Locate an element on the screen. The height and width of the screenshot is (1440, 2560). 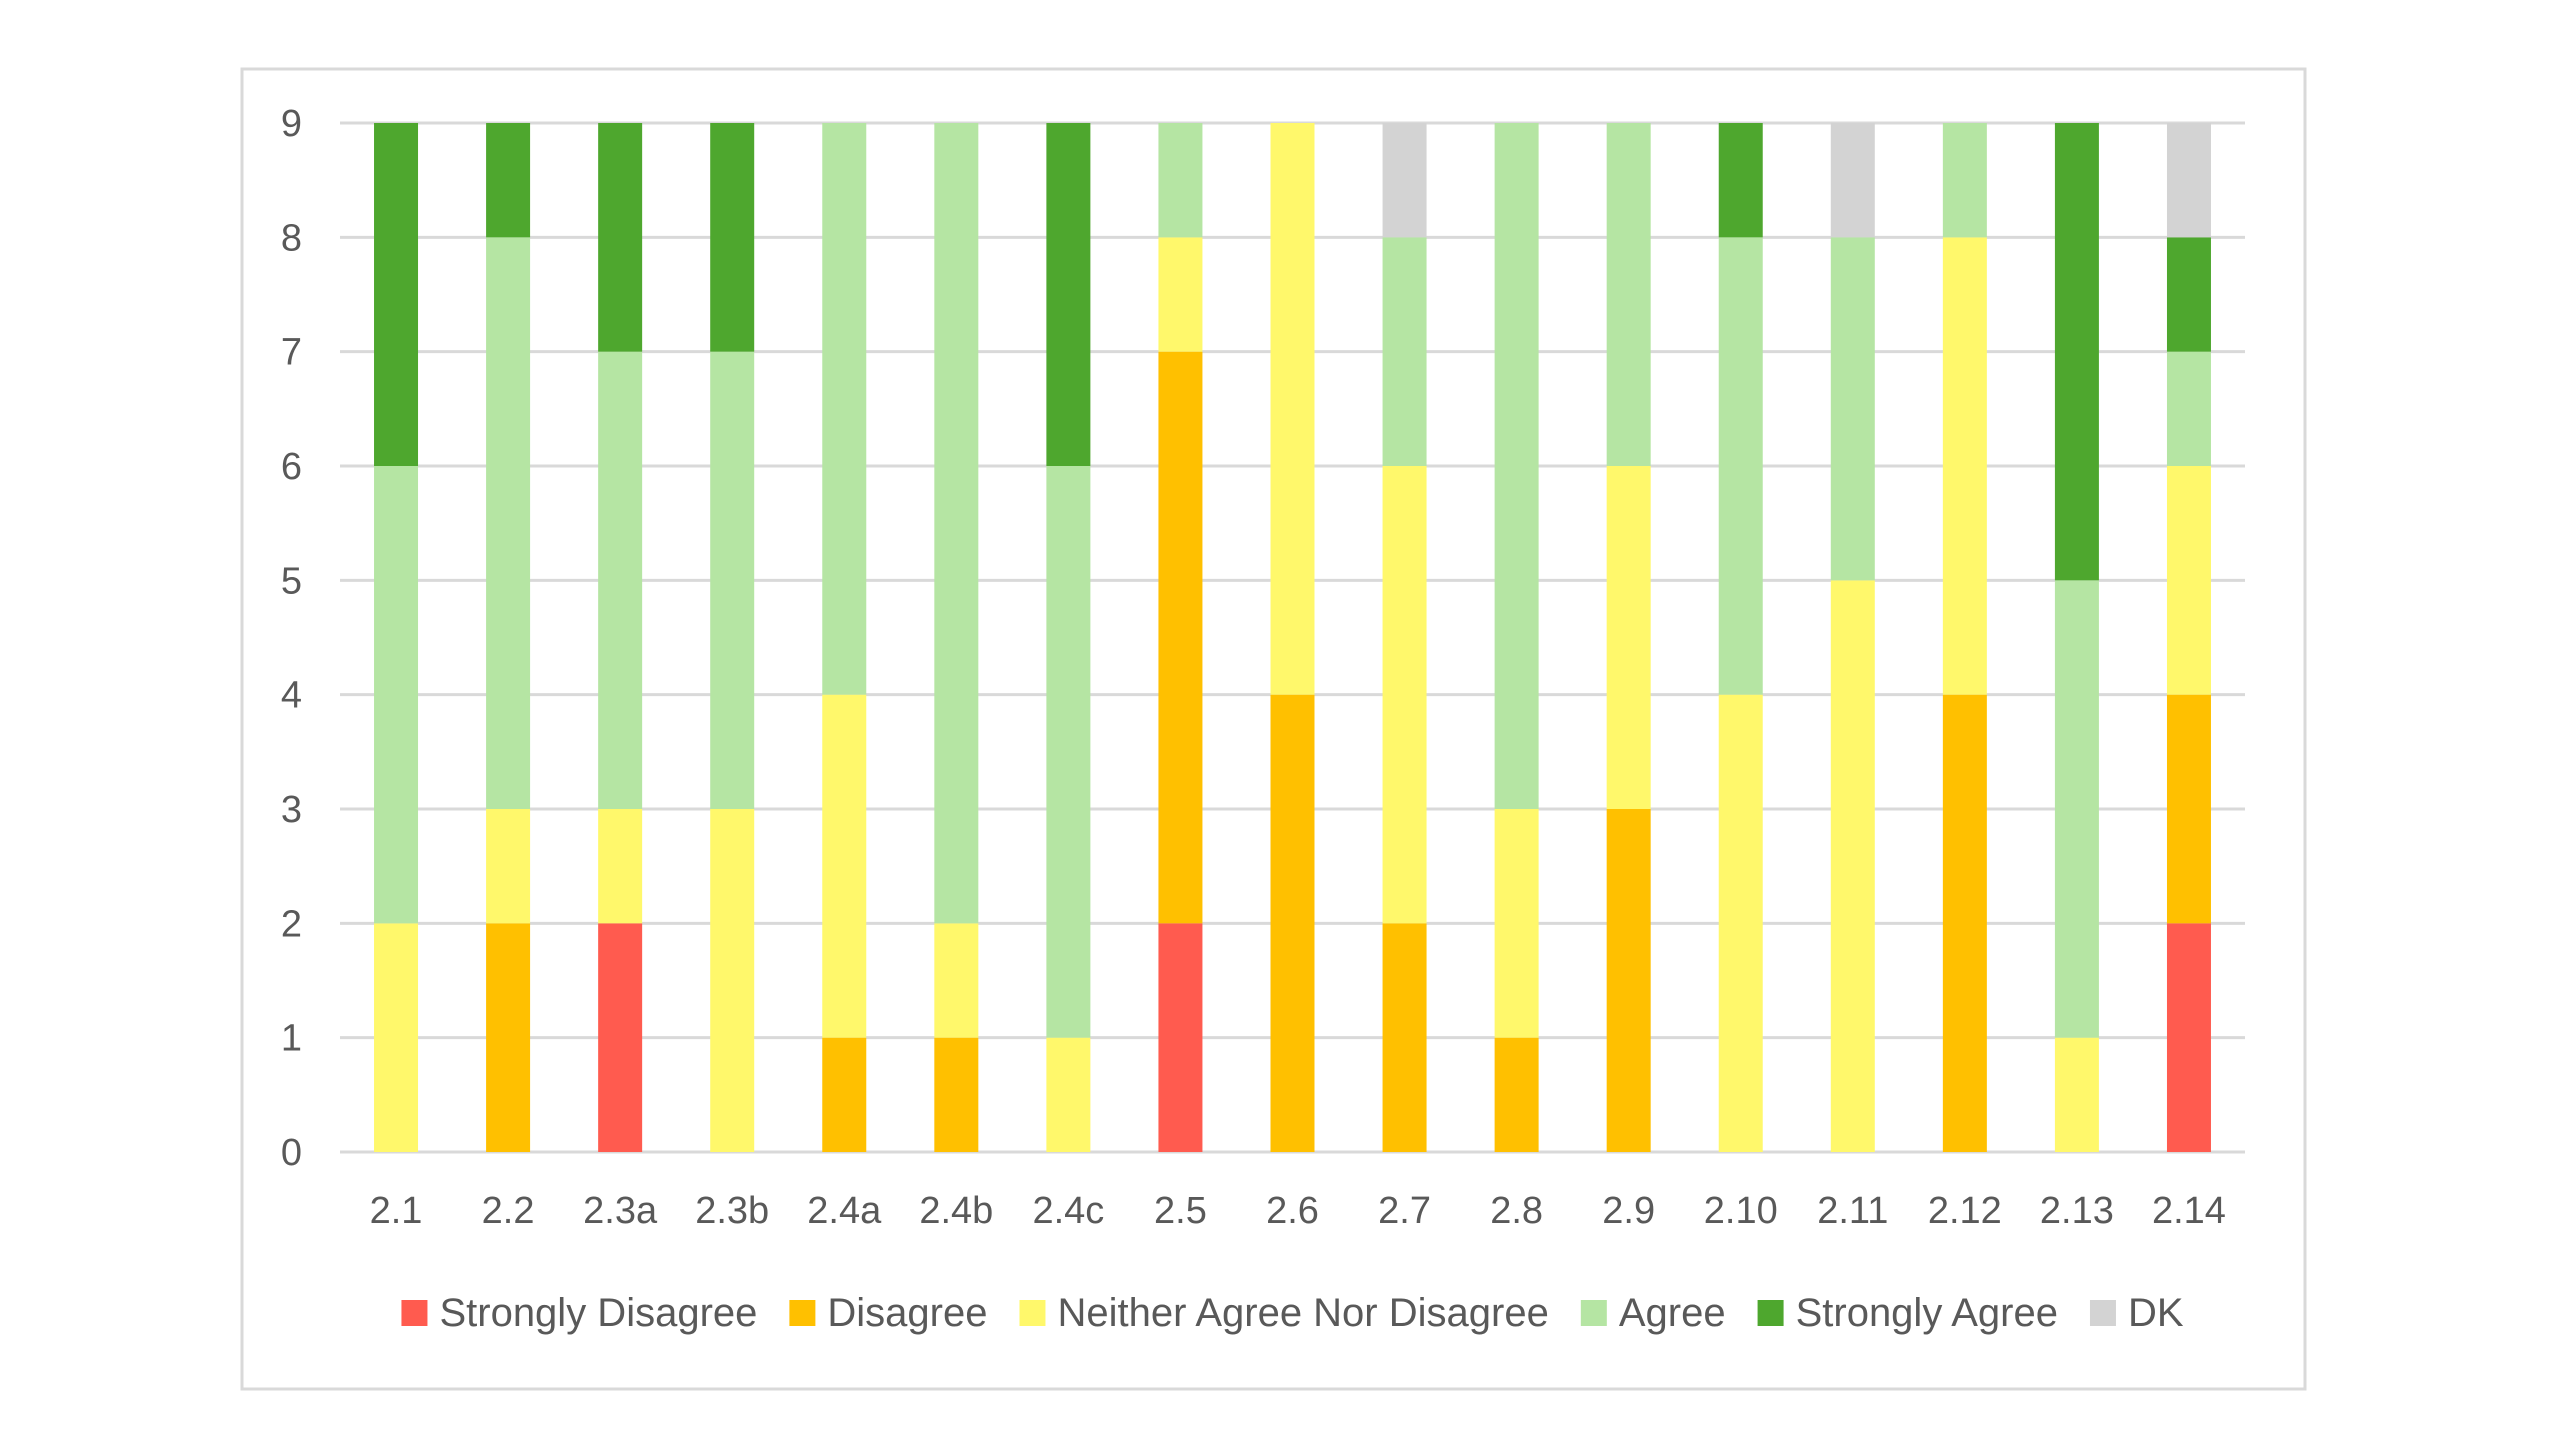
legend-label: DK is located at coordinates (2156, 1313).